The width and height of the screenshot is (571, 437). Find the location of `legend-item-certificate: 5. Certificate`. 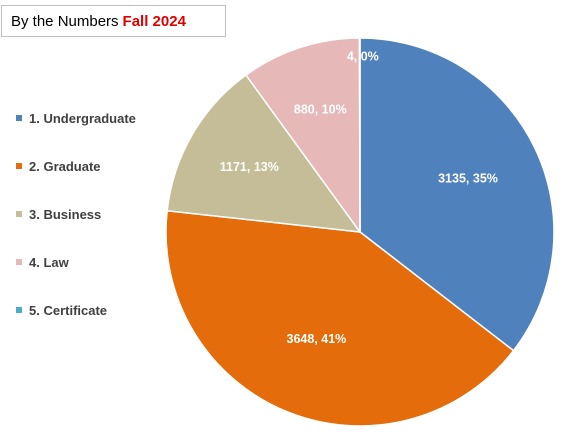

legend-item-certificate: 5. Certificate is located at coordinates (61, 310).